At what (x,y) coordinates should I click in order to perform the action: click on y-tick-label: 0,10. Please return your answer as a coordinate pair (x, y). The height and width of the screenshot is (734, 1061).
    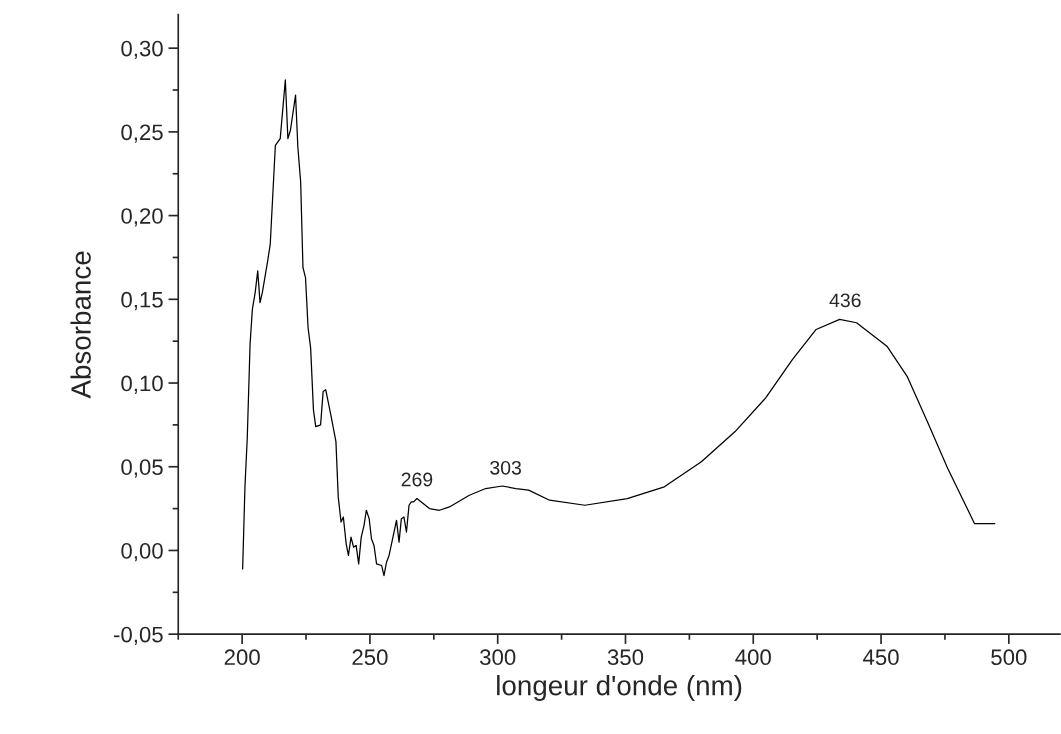
    Looking at the image, I should click on (142, 384).